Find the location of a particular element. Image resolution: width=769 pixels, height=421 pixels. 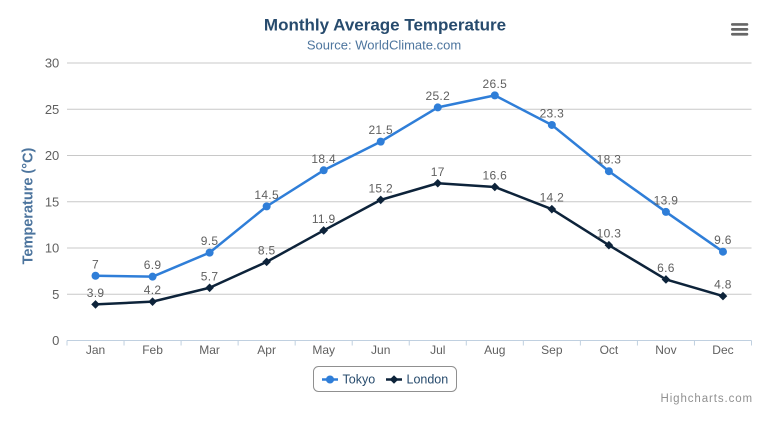

svg-text: 30 is located at coordinates (52, 63).